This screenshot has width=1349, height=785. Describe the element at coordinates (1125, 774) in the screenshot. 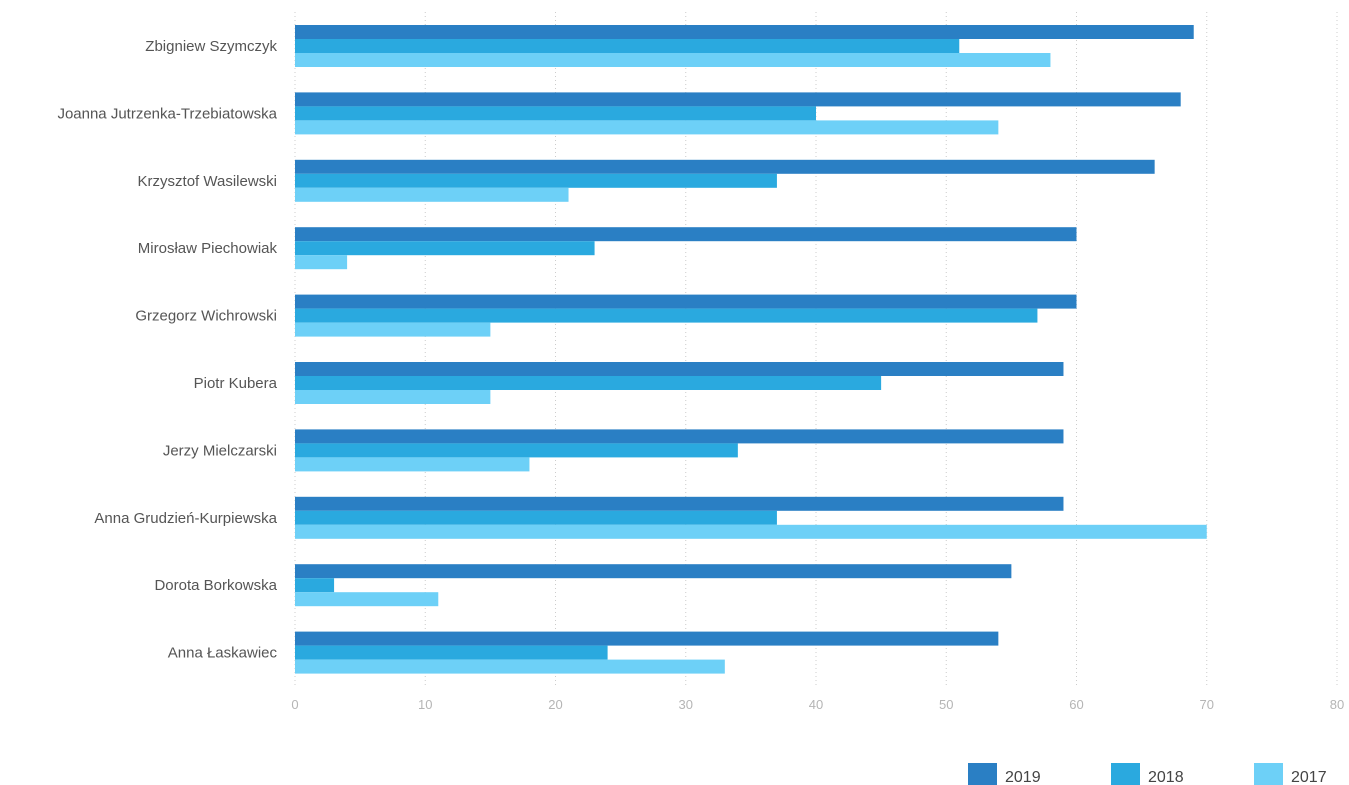

I see `legend-swatch-2018` at that location.